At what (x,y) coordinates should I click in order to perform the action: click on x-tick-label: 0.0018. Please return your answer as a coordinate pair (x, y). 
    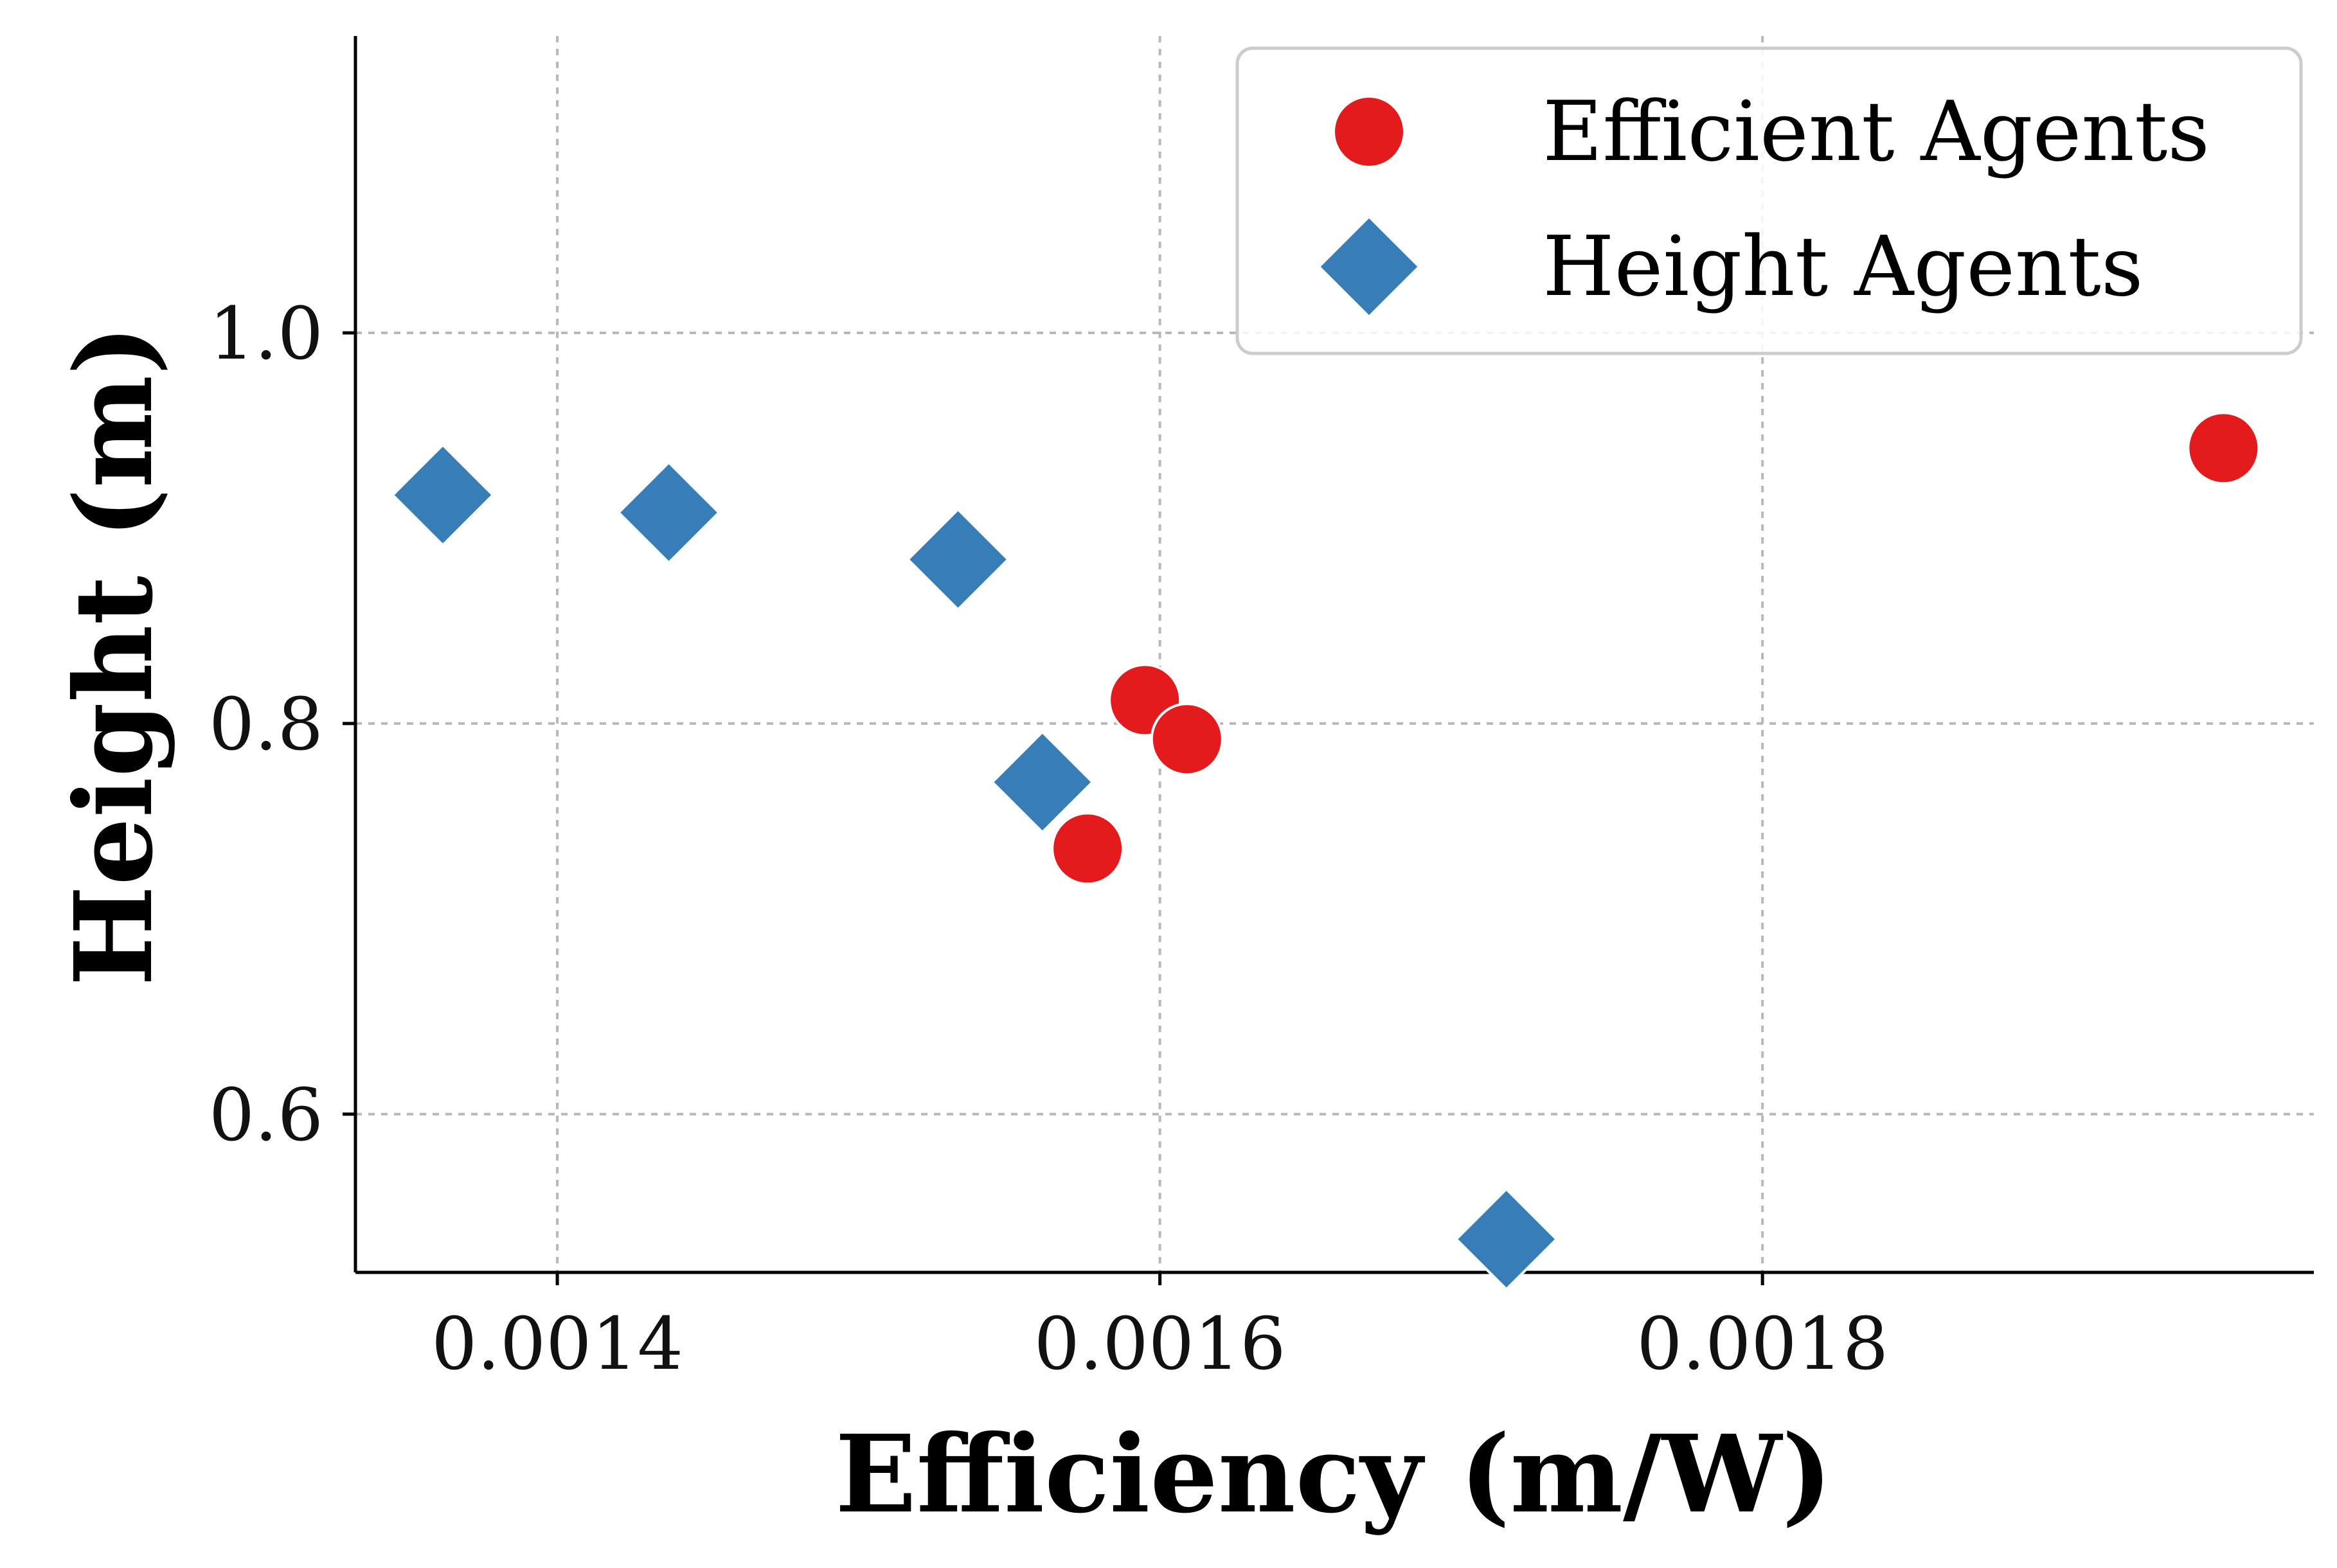
    Looking at the image, I should click on (1762, 1344).